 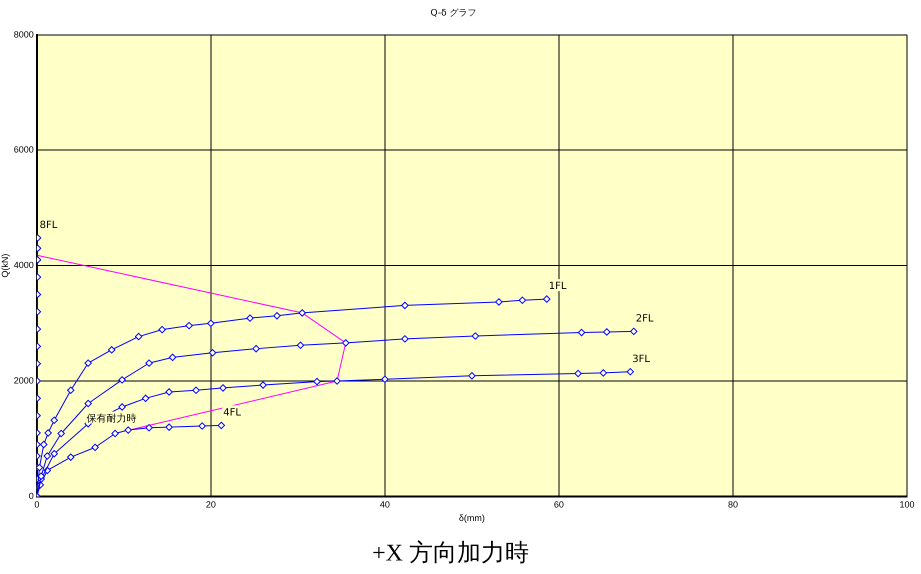 What do you see at coordinates (31, 495) in the screenshot?
I see `y-tick-label: 0` at bounding box center [31, 495].